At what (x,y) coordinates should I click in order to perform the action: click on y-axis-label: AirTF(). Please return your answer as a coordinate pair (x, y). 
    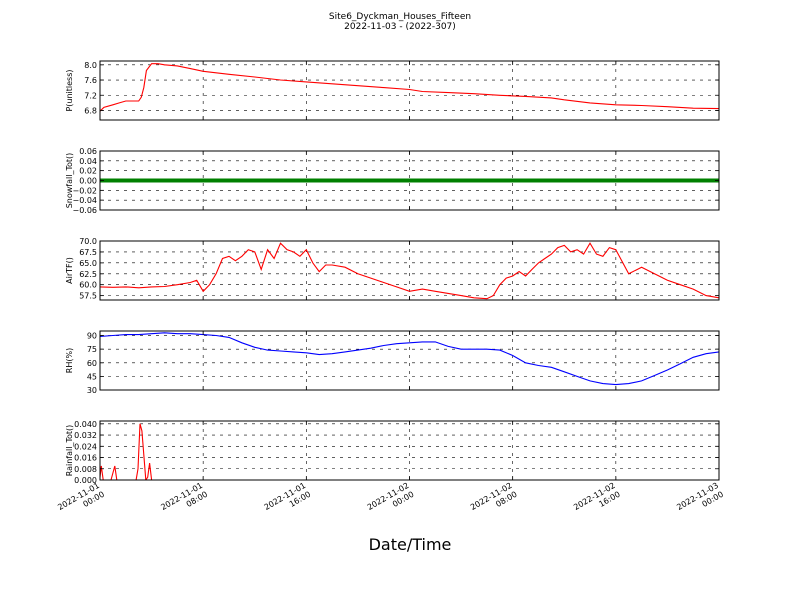
    Looking at the image, I should click on (69, 270).